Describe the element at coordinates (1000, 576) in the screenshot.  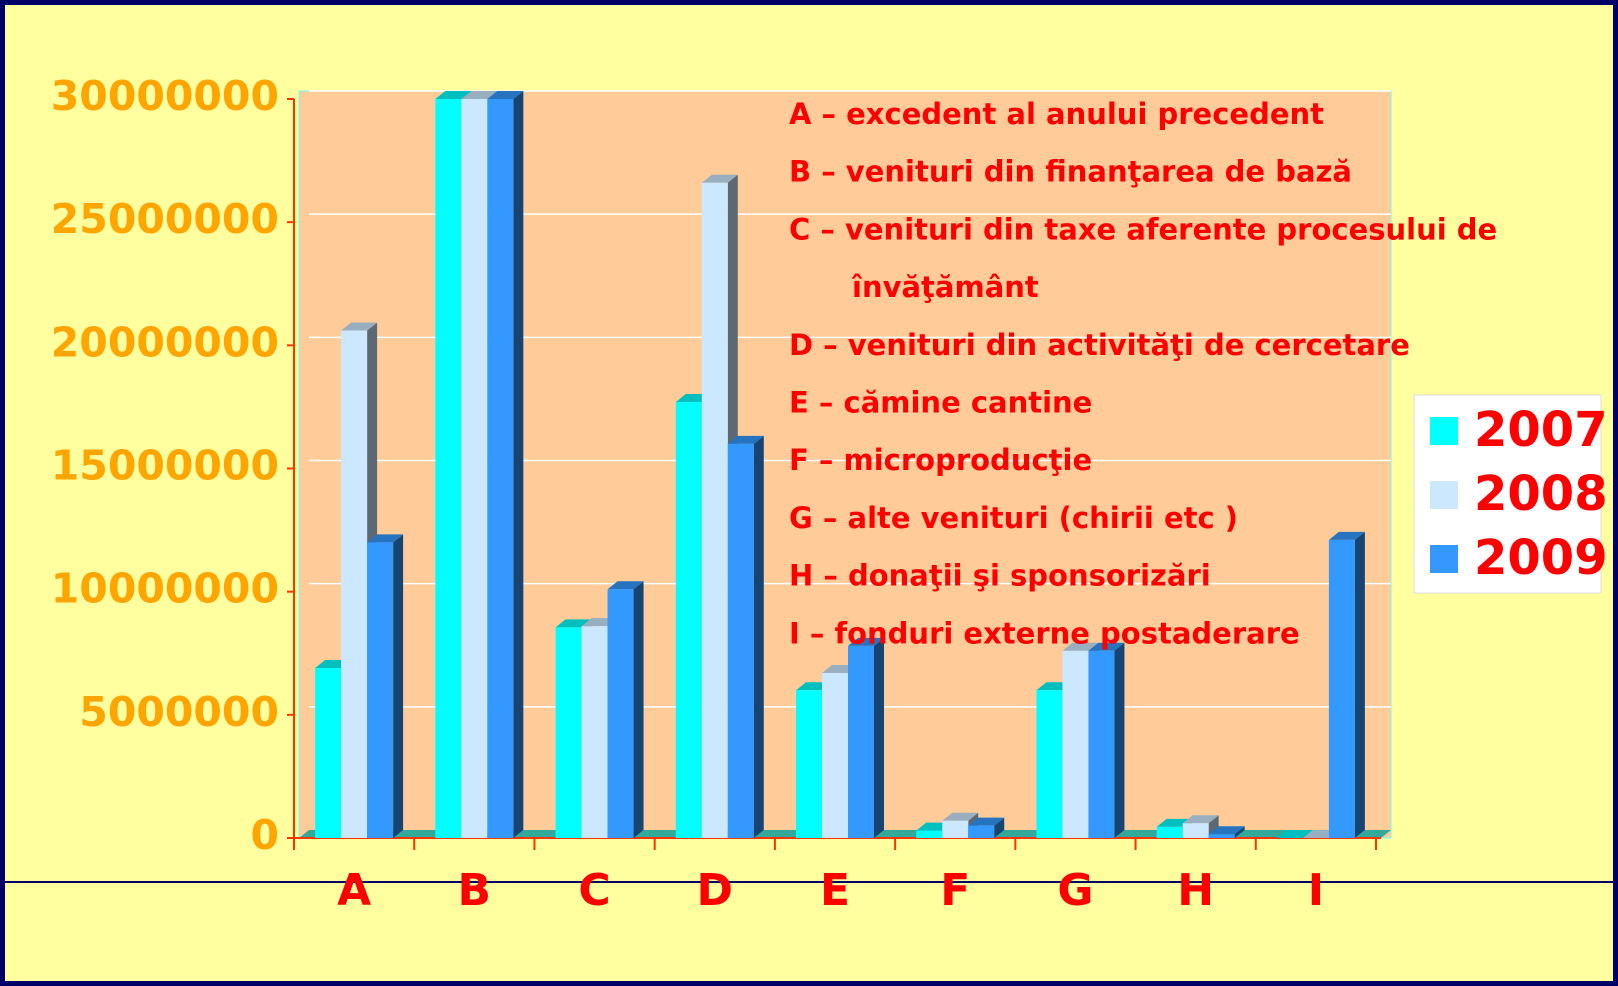
I see `annotation: H – donaţii şi sponsorizări` at that location.